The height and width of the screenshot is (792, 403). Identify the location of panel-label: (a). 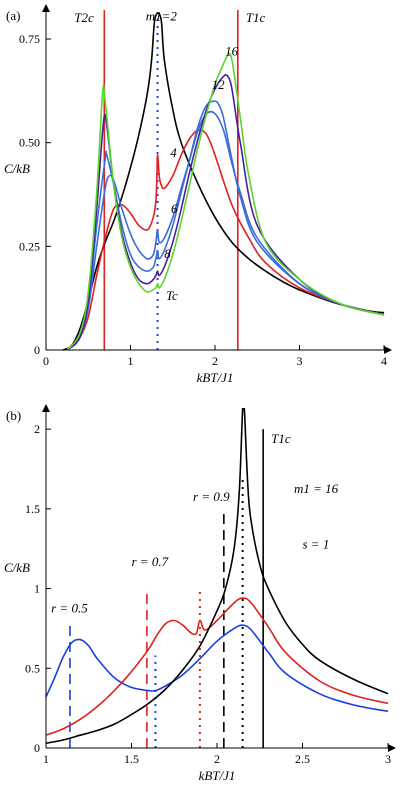
(13, 15).